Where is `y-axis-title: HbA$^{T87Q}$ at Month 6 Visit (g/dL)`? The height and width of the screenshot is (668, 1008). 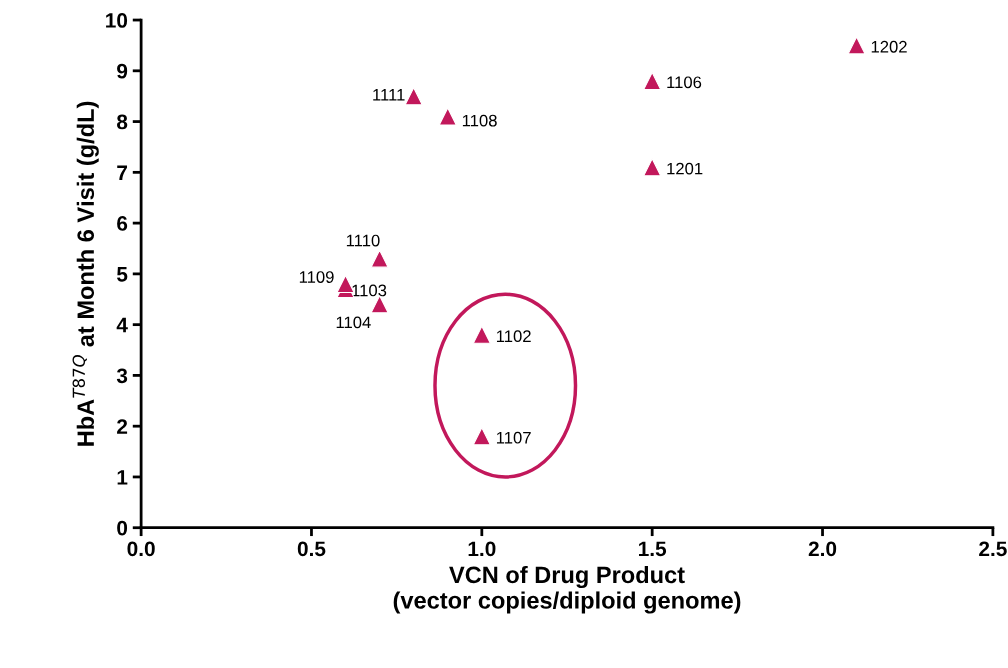
y-axis-title: HbA$^{T87Q}$ at Month 6 Visit (g/dL) is located at coordinates (85, 273).